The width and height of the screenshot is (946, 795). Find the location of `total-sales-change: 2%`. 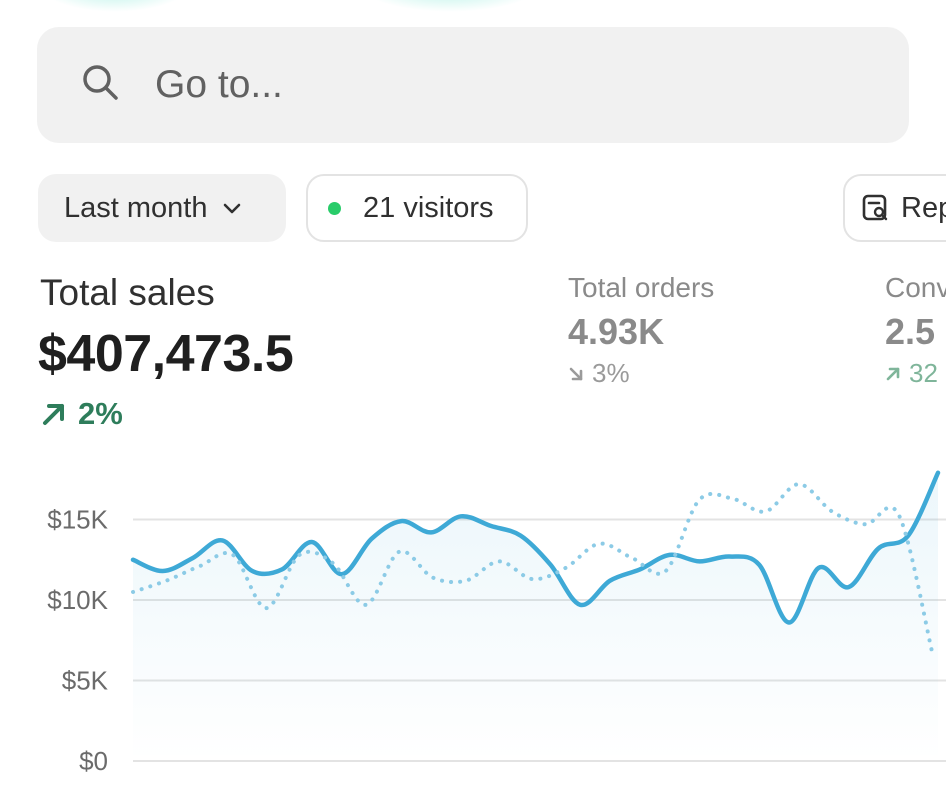

total-sales-change: 2% is located at coordinates (81, 414).